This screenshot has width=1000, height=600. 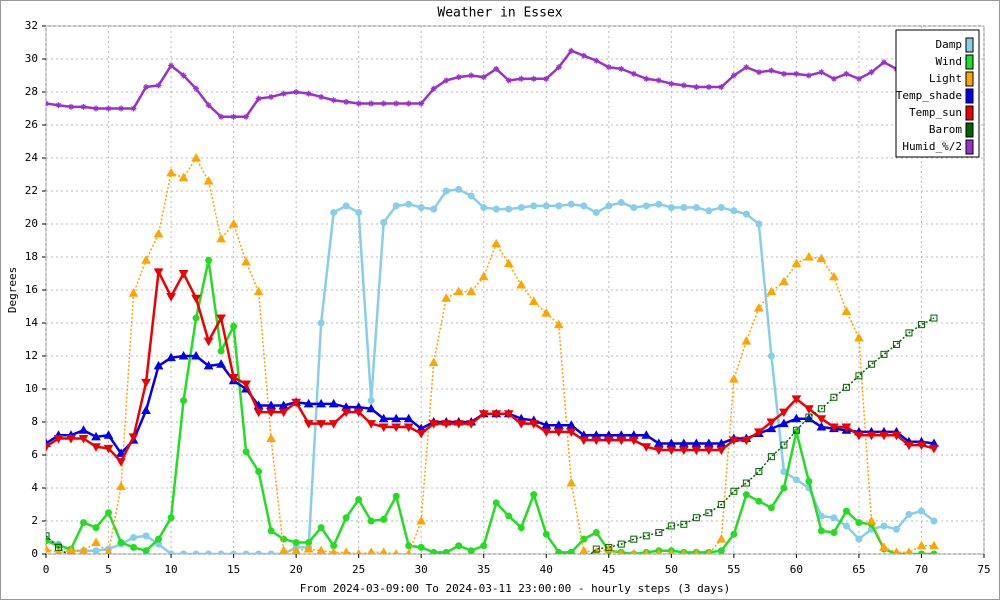 I want to click on y-tick-label: 12, so click(x=31, y=355).